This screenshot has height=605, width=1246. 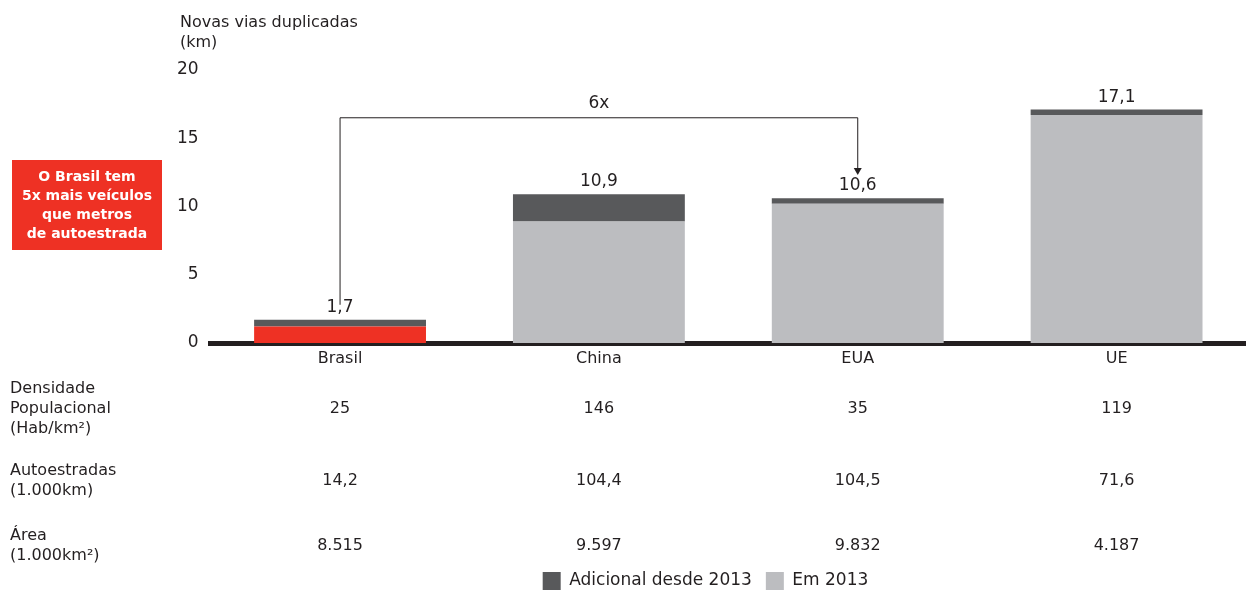 I want to click on text: Área (1.000km²), so click(x=55, y=545).